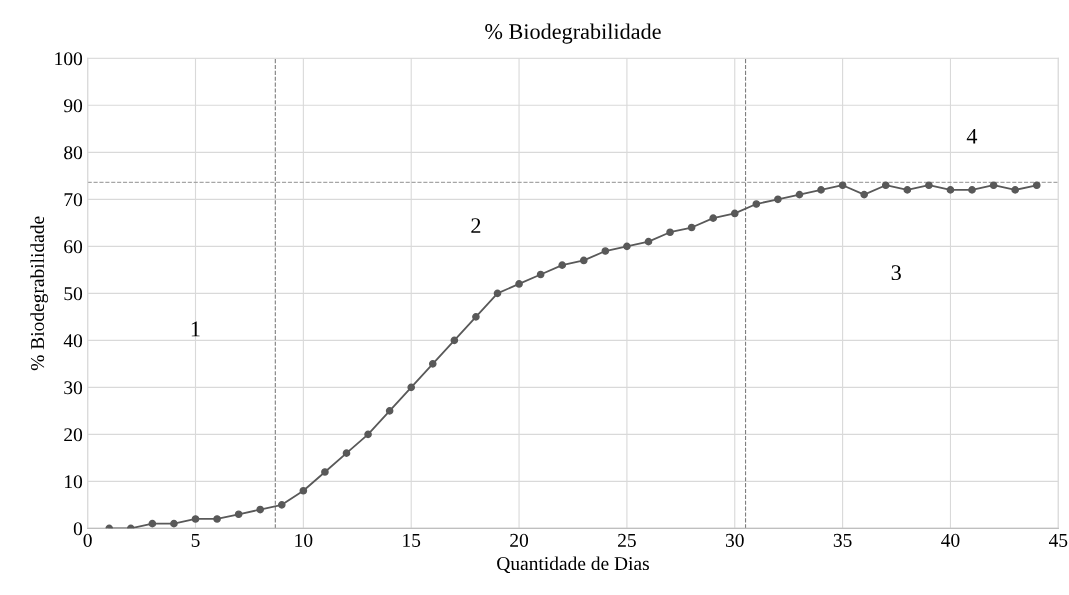  I want to click on y-axis-title: % Biodegrabilidade, so click(39, 293).